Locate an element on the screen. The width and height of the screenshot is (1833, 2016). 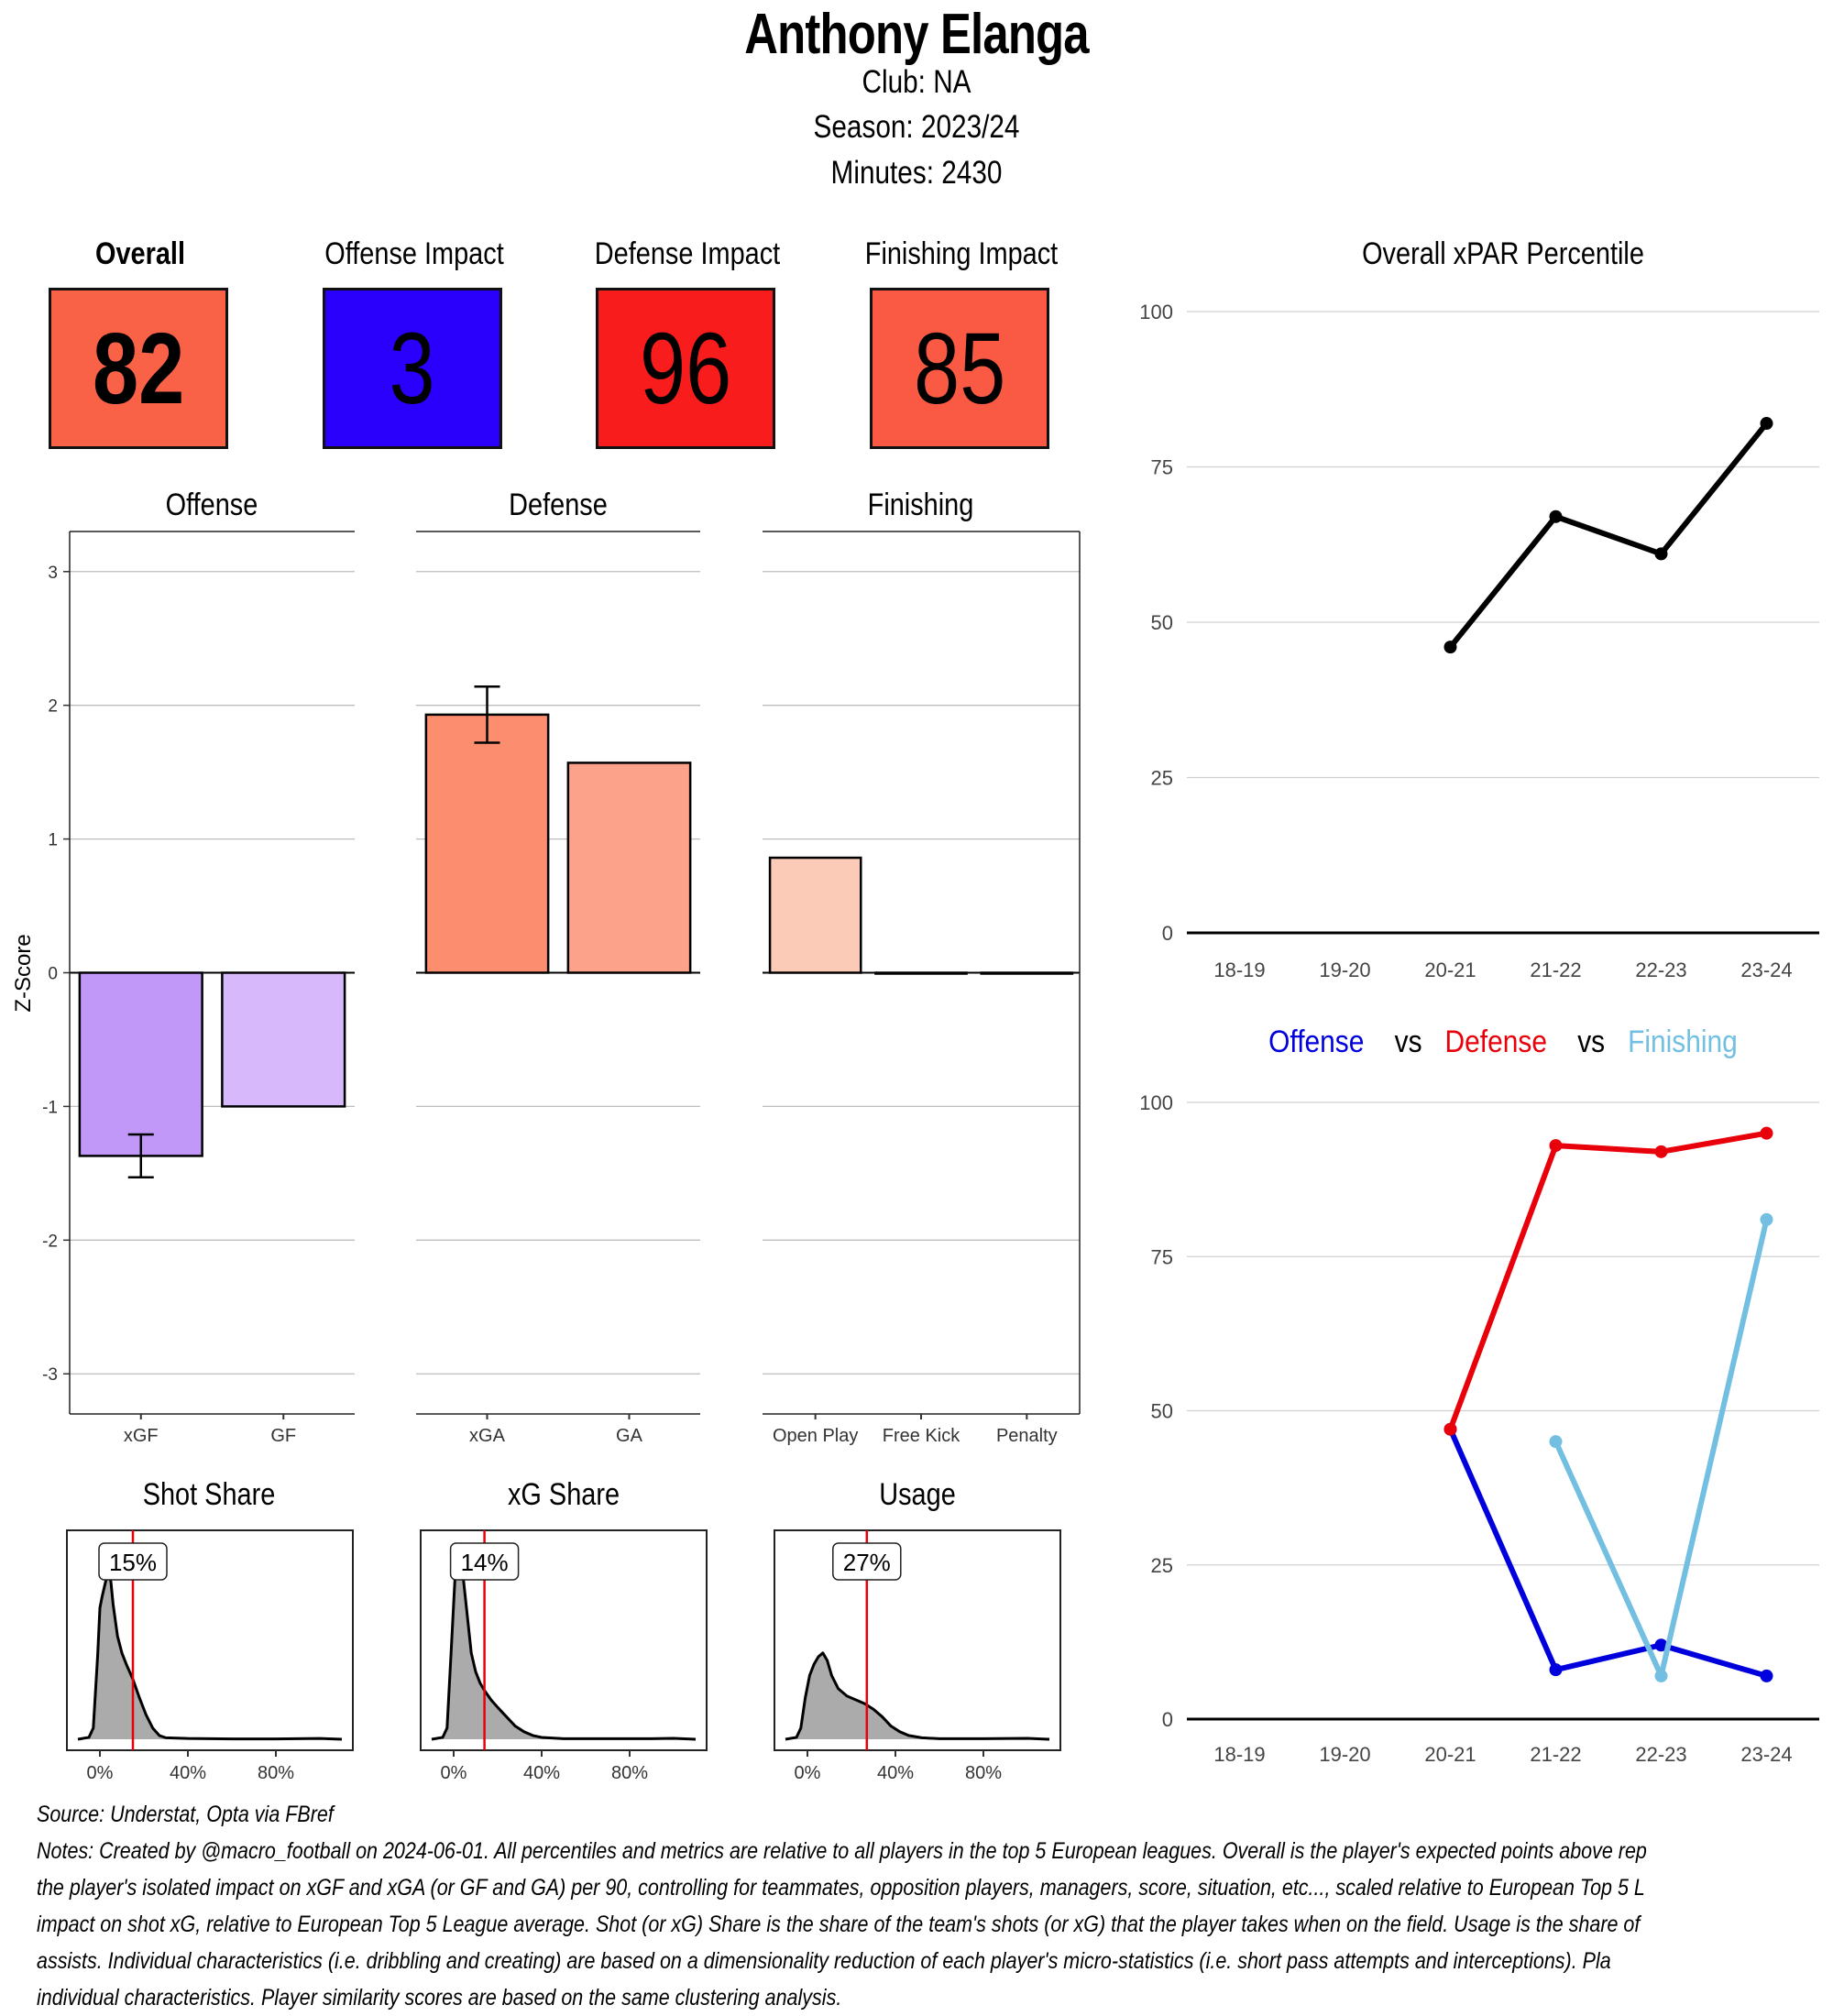
y-tick-label: 1 is located at coordinates (53, 840).